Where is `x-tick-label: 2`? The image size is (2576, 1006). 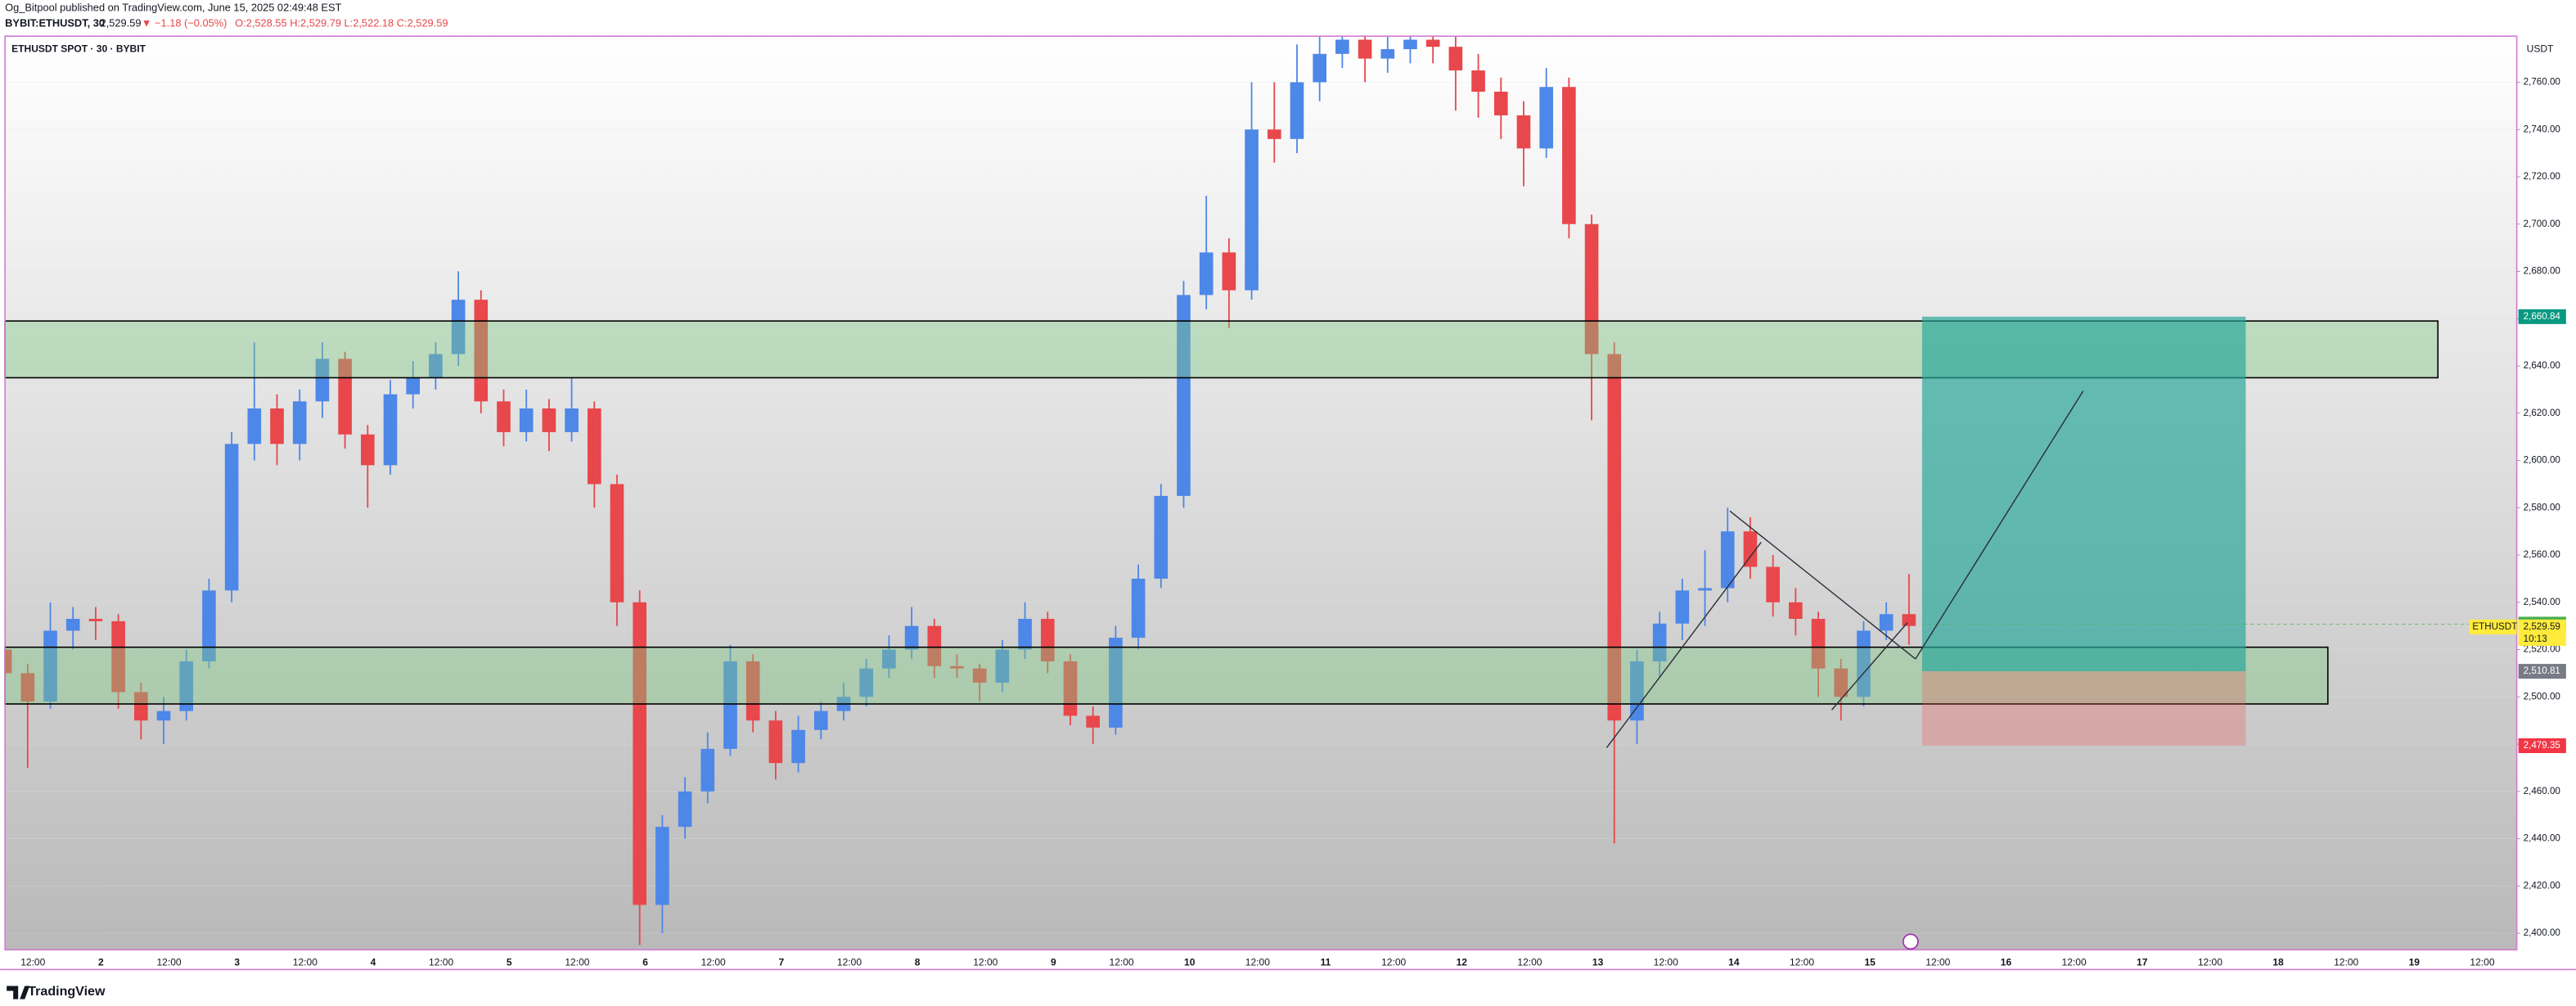
x-tick-label: 2 is located at coordinates (101, 962).